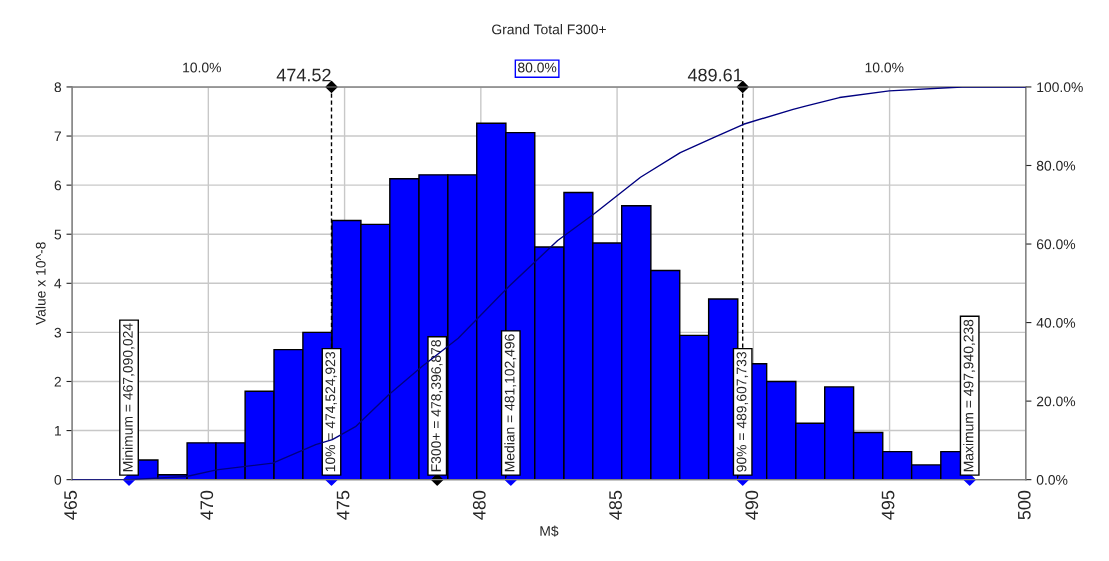 The height and width of the screenshot is (561, 1109). I want to click on annotation: Minimum = 467,090,024, so click(128, 397).